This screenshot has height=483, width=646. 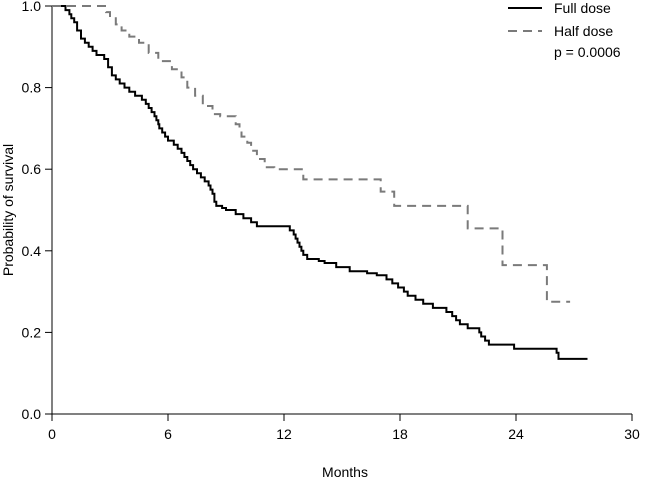 What do you see at coordinates (400, 434) in the screenshot?
I see `x-tick-label: 18` at bounding box center [400, 434].